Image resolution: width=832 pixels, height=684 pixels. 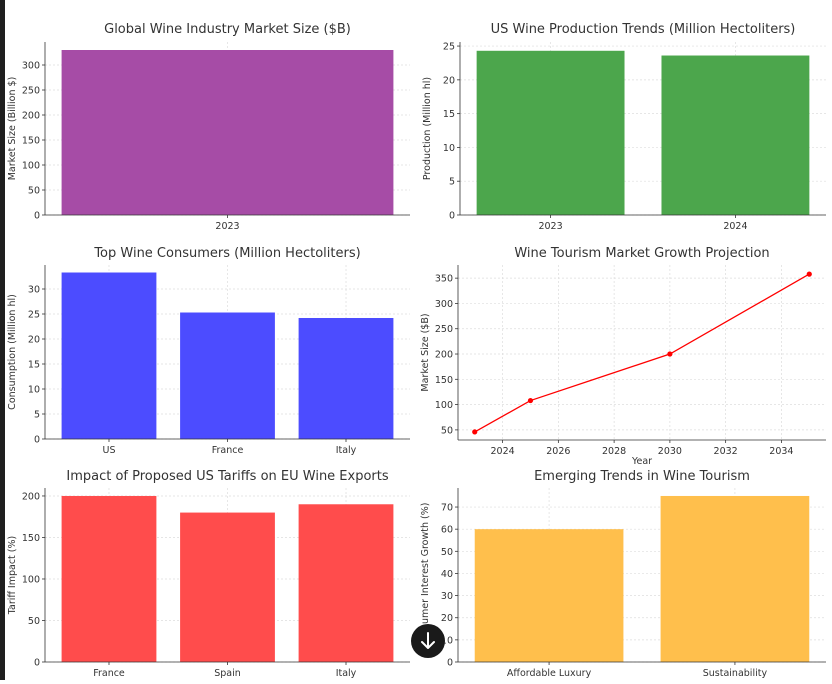 What do you see at coordinates (614, 451) in the screenshot?
I see `x-tick-label: 2028` at bounding box center [614, 451].